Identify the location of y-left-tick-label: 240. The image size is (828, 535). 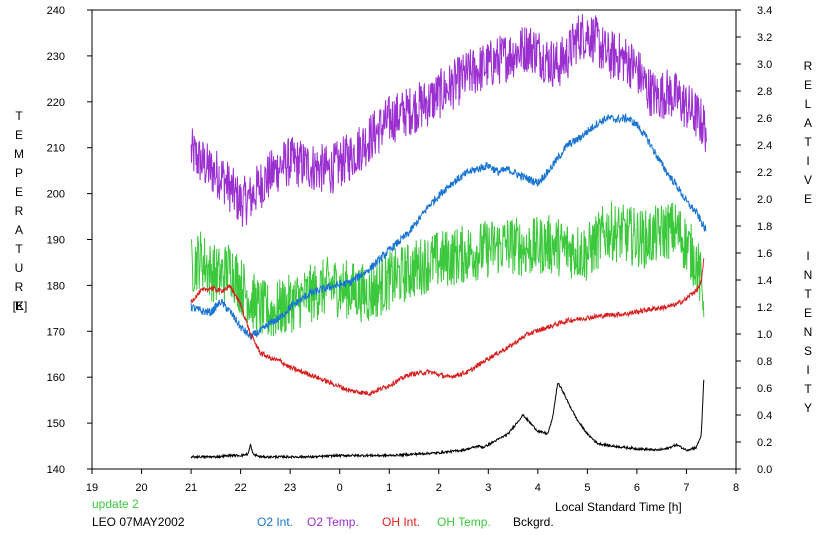
(56, 11).